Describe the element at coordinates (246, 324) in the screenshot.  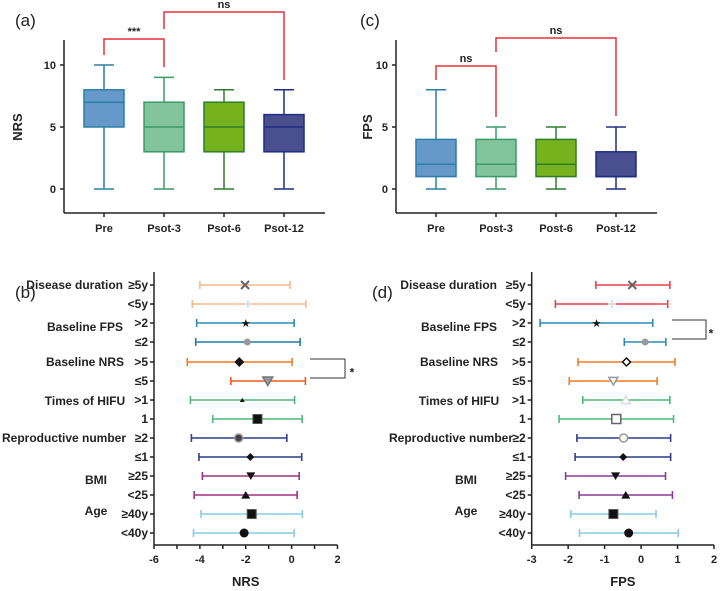
I see `marker-star-icon: ★` at that location.